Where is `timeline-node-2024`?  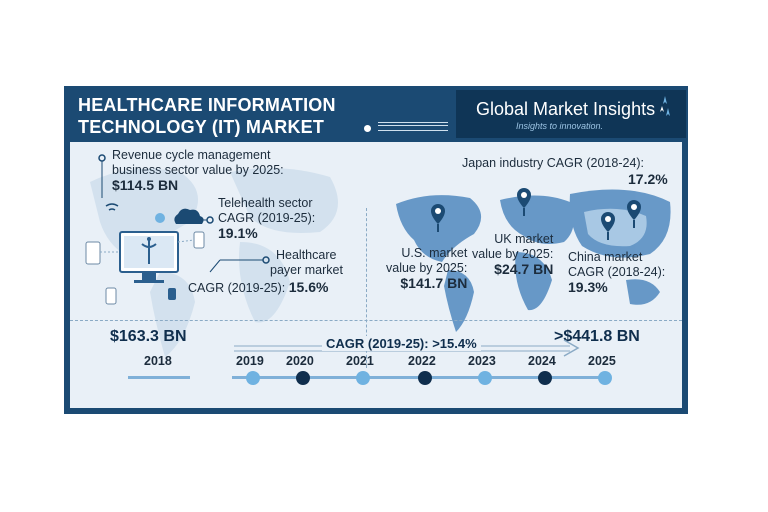 timeline-node-2024 is located at coordinates (545, 378).